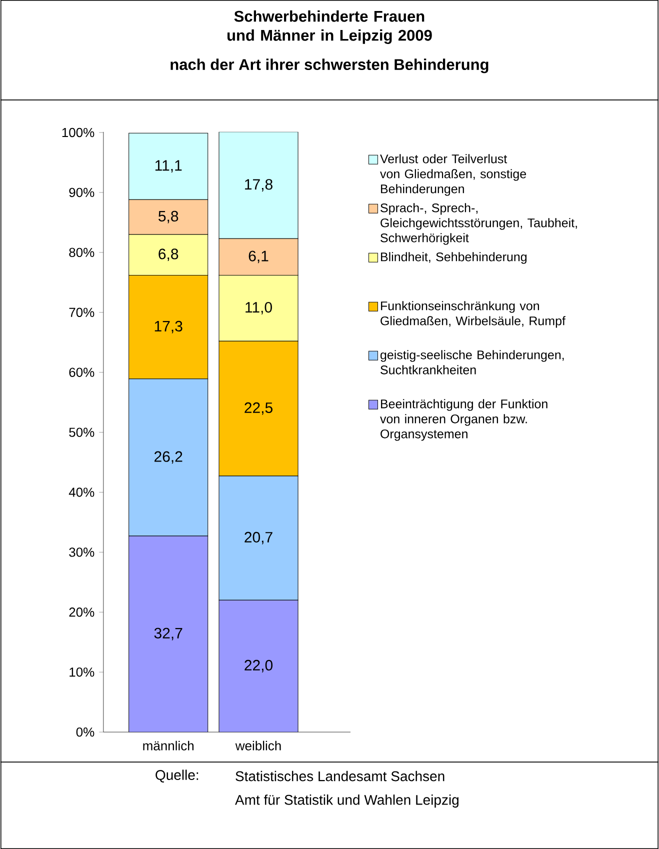 This screenshot has width=659, height=849. I want to click on chart-subtitle: nach der Art ihrer schwersten Behinderung, so click(329, 66).